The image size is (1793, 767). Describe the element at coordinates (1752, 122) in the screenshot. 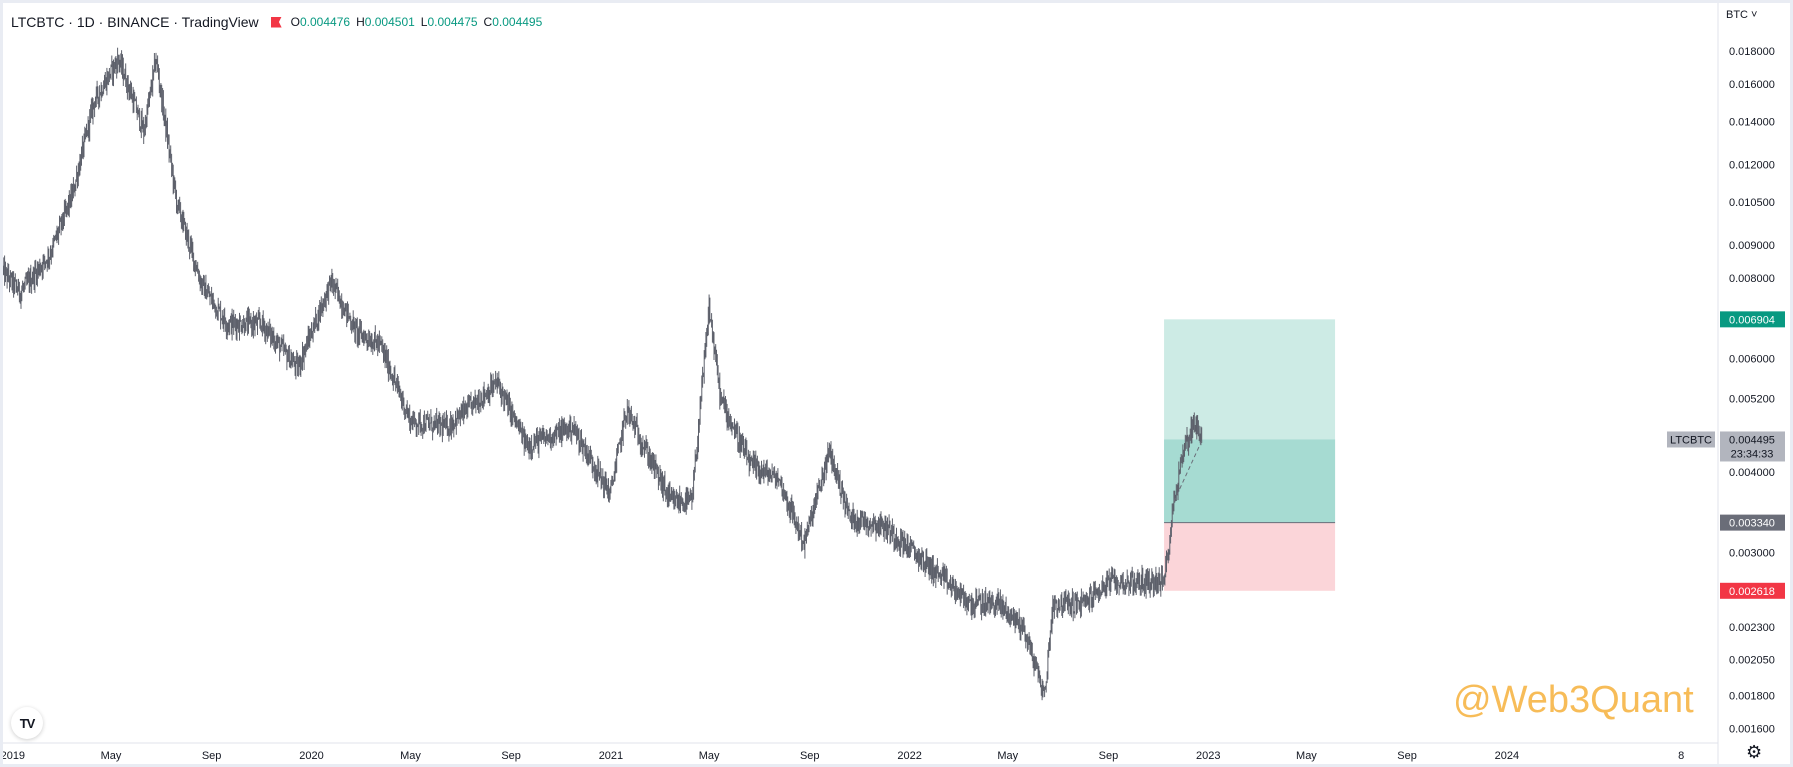

I see `price-tick-label: 0.014000` at that location.